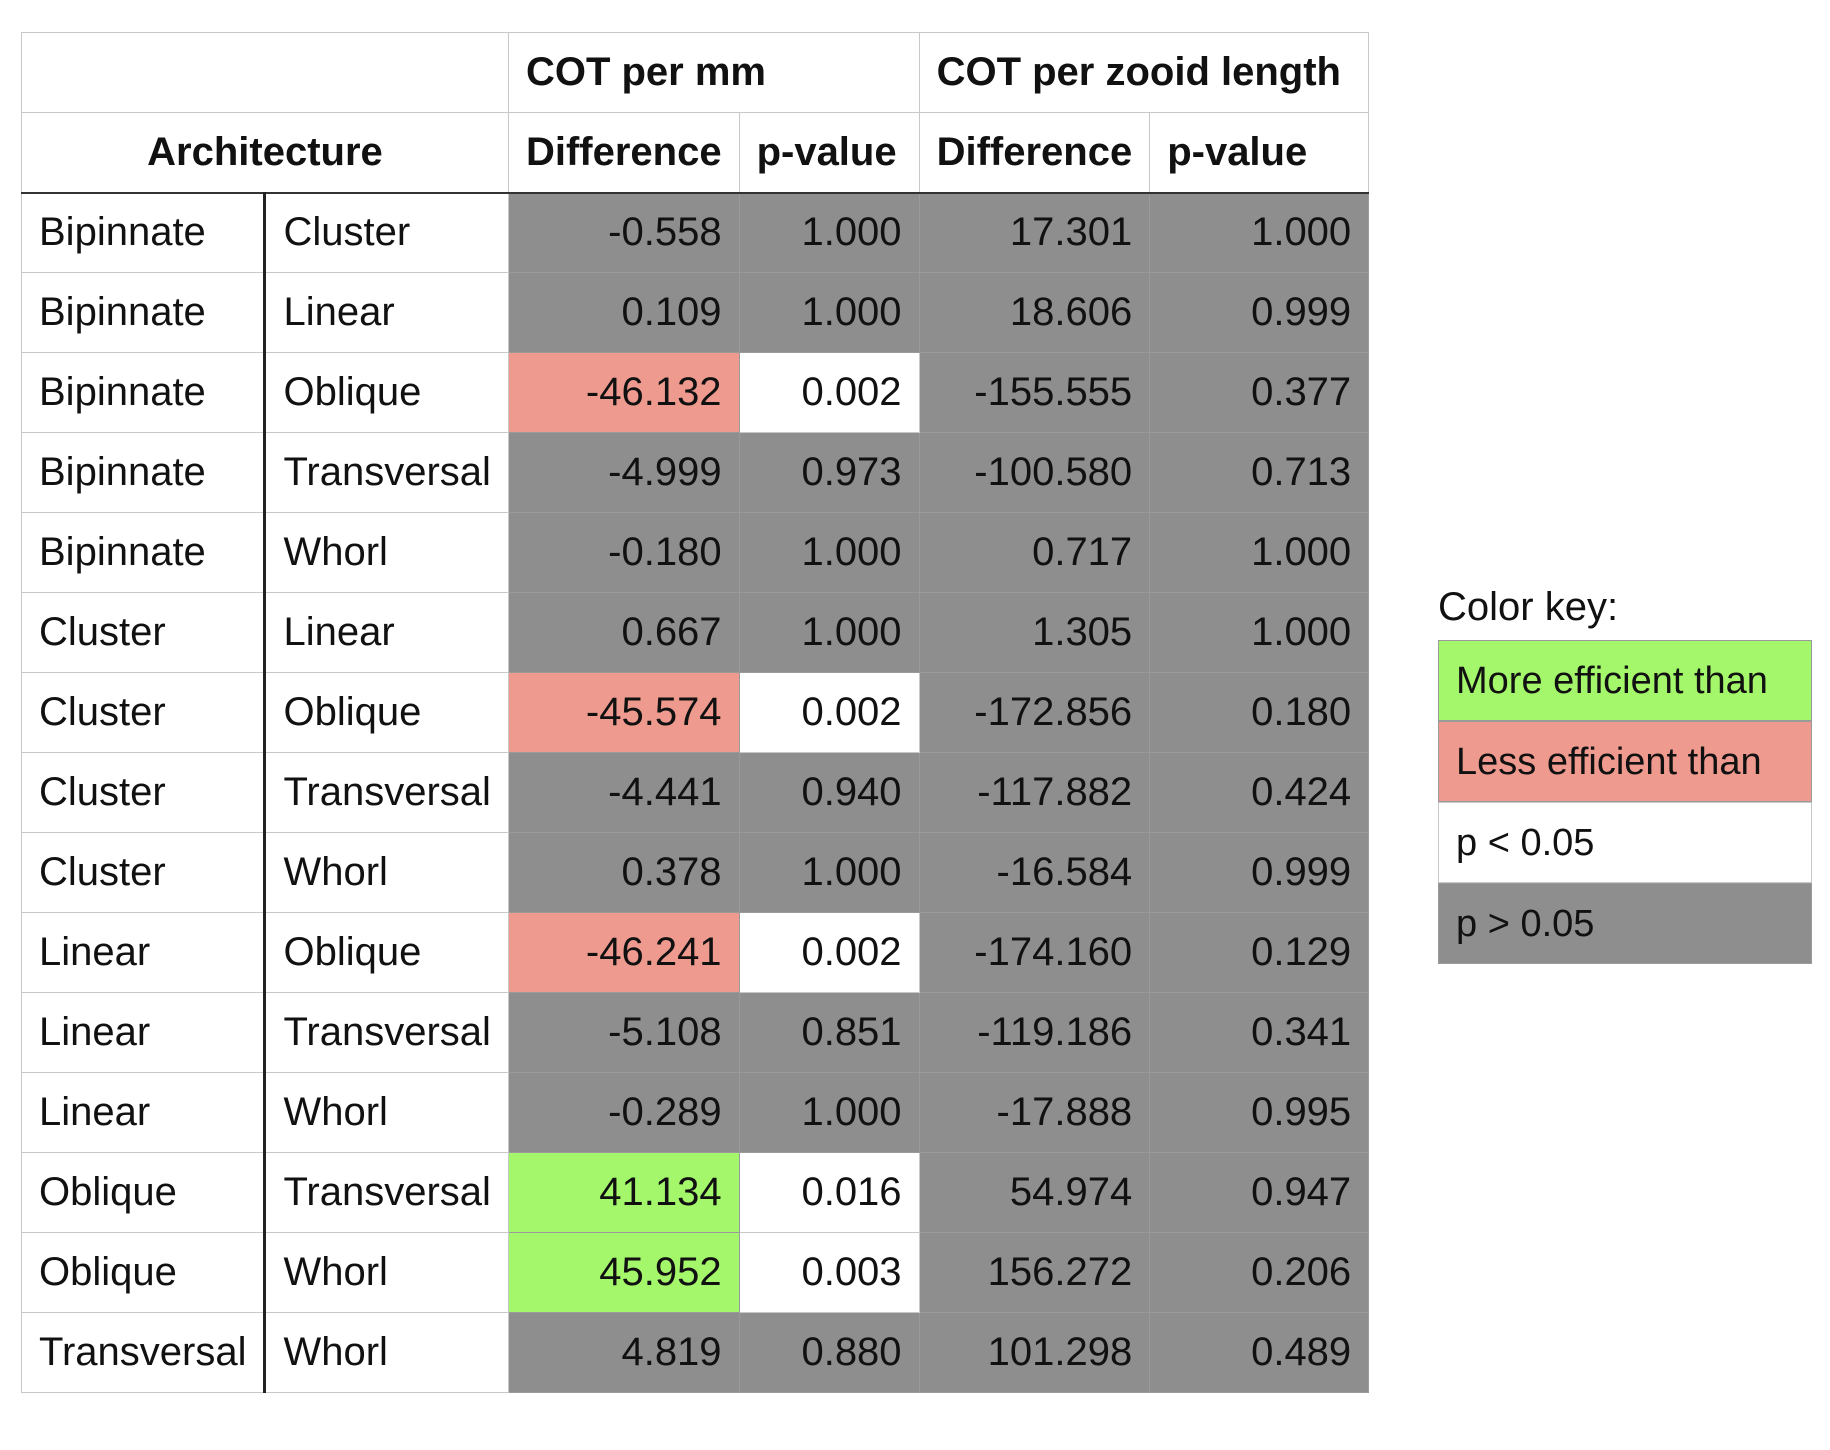 This screenshot has height=1450, width=1830. I want to click on cot-zl-difference-cell: -119.186, so click(1034, 1032).